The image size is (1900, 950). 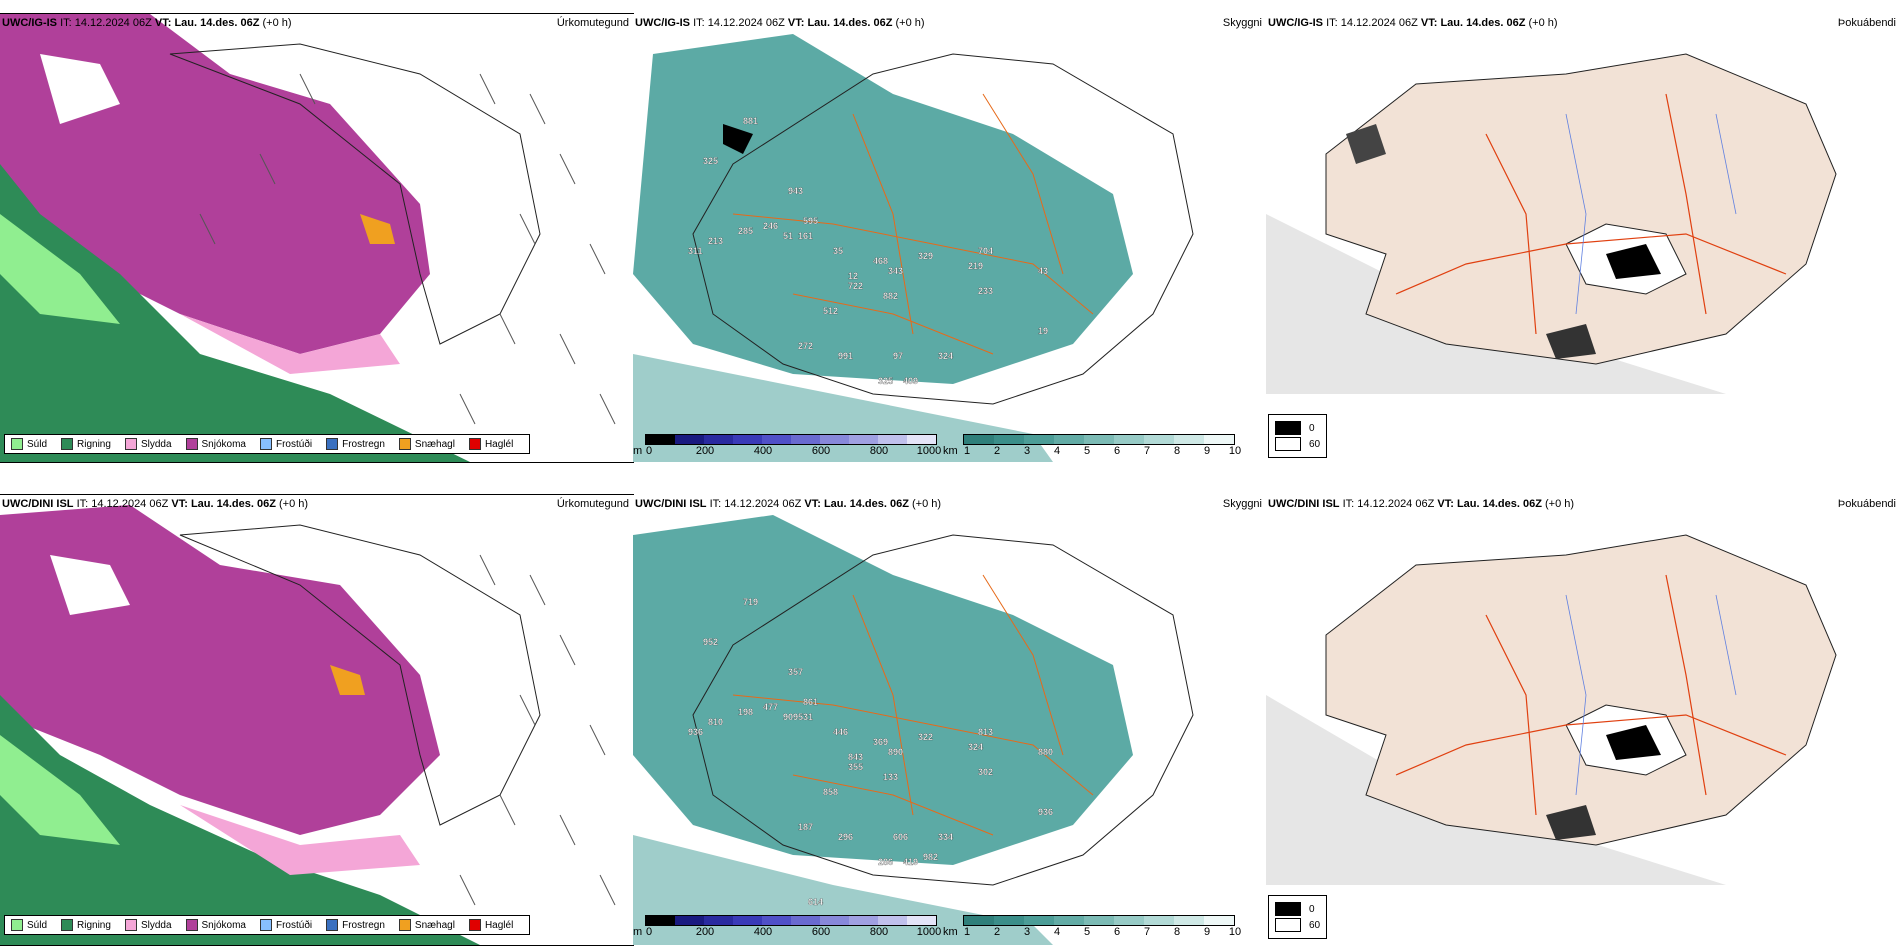 I want to click on height-label: 285, so click(x=745, y=231).